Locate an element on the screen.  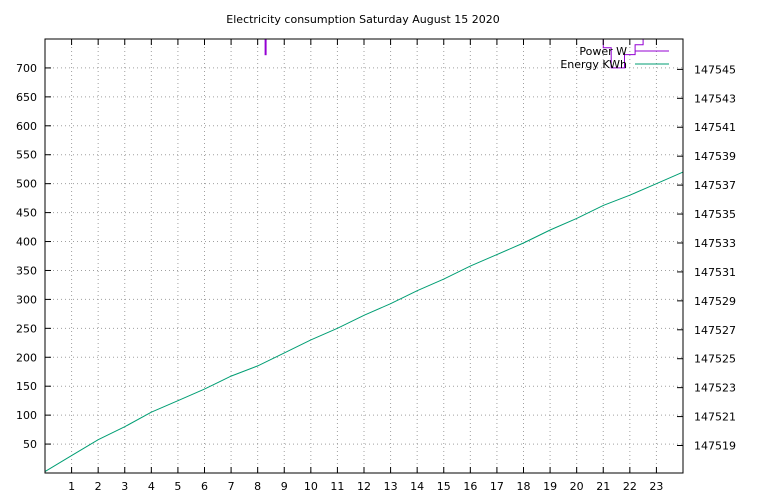
x-tick-label: 8 is located at coordinates (257, 486).